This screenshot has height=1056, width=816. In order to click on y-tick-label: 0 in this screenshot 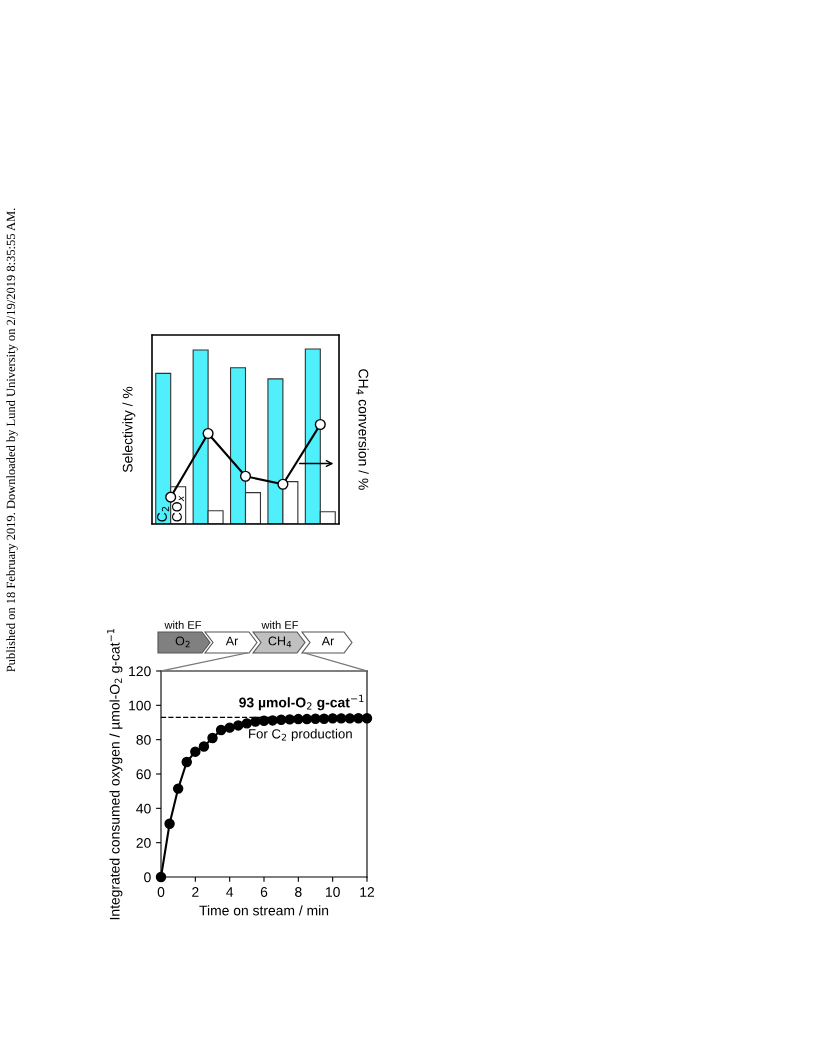, I will do `click(147, 877)`.